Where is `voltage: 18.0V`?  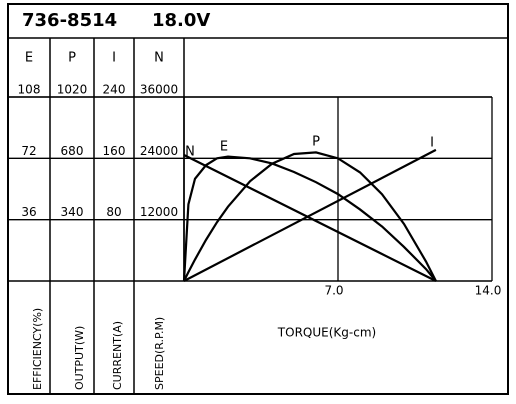 voltage: 18.0V is located at coordinates (181, 20).